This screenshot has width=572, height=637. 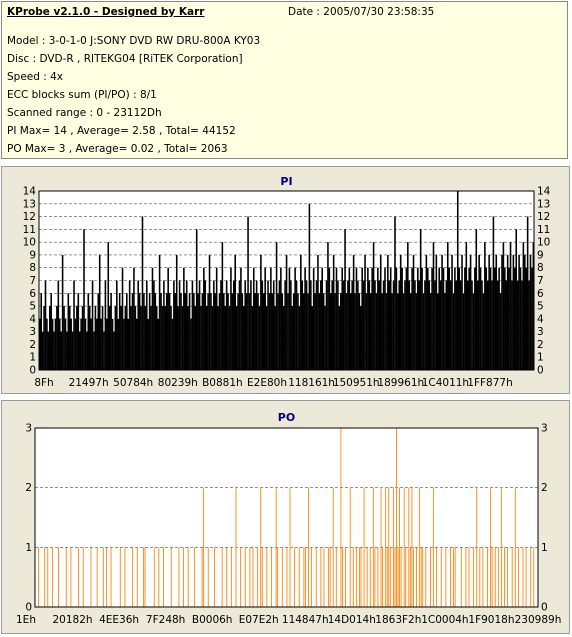 What do you see at coordinates (26, 620) in the screenshot?
I see `x-tick-label: 1Eh` at bounding box center [26, 620].